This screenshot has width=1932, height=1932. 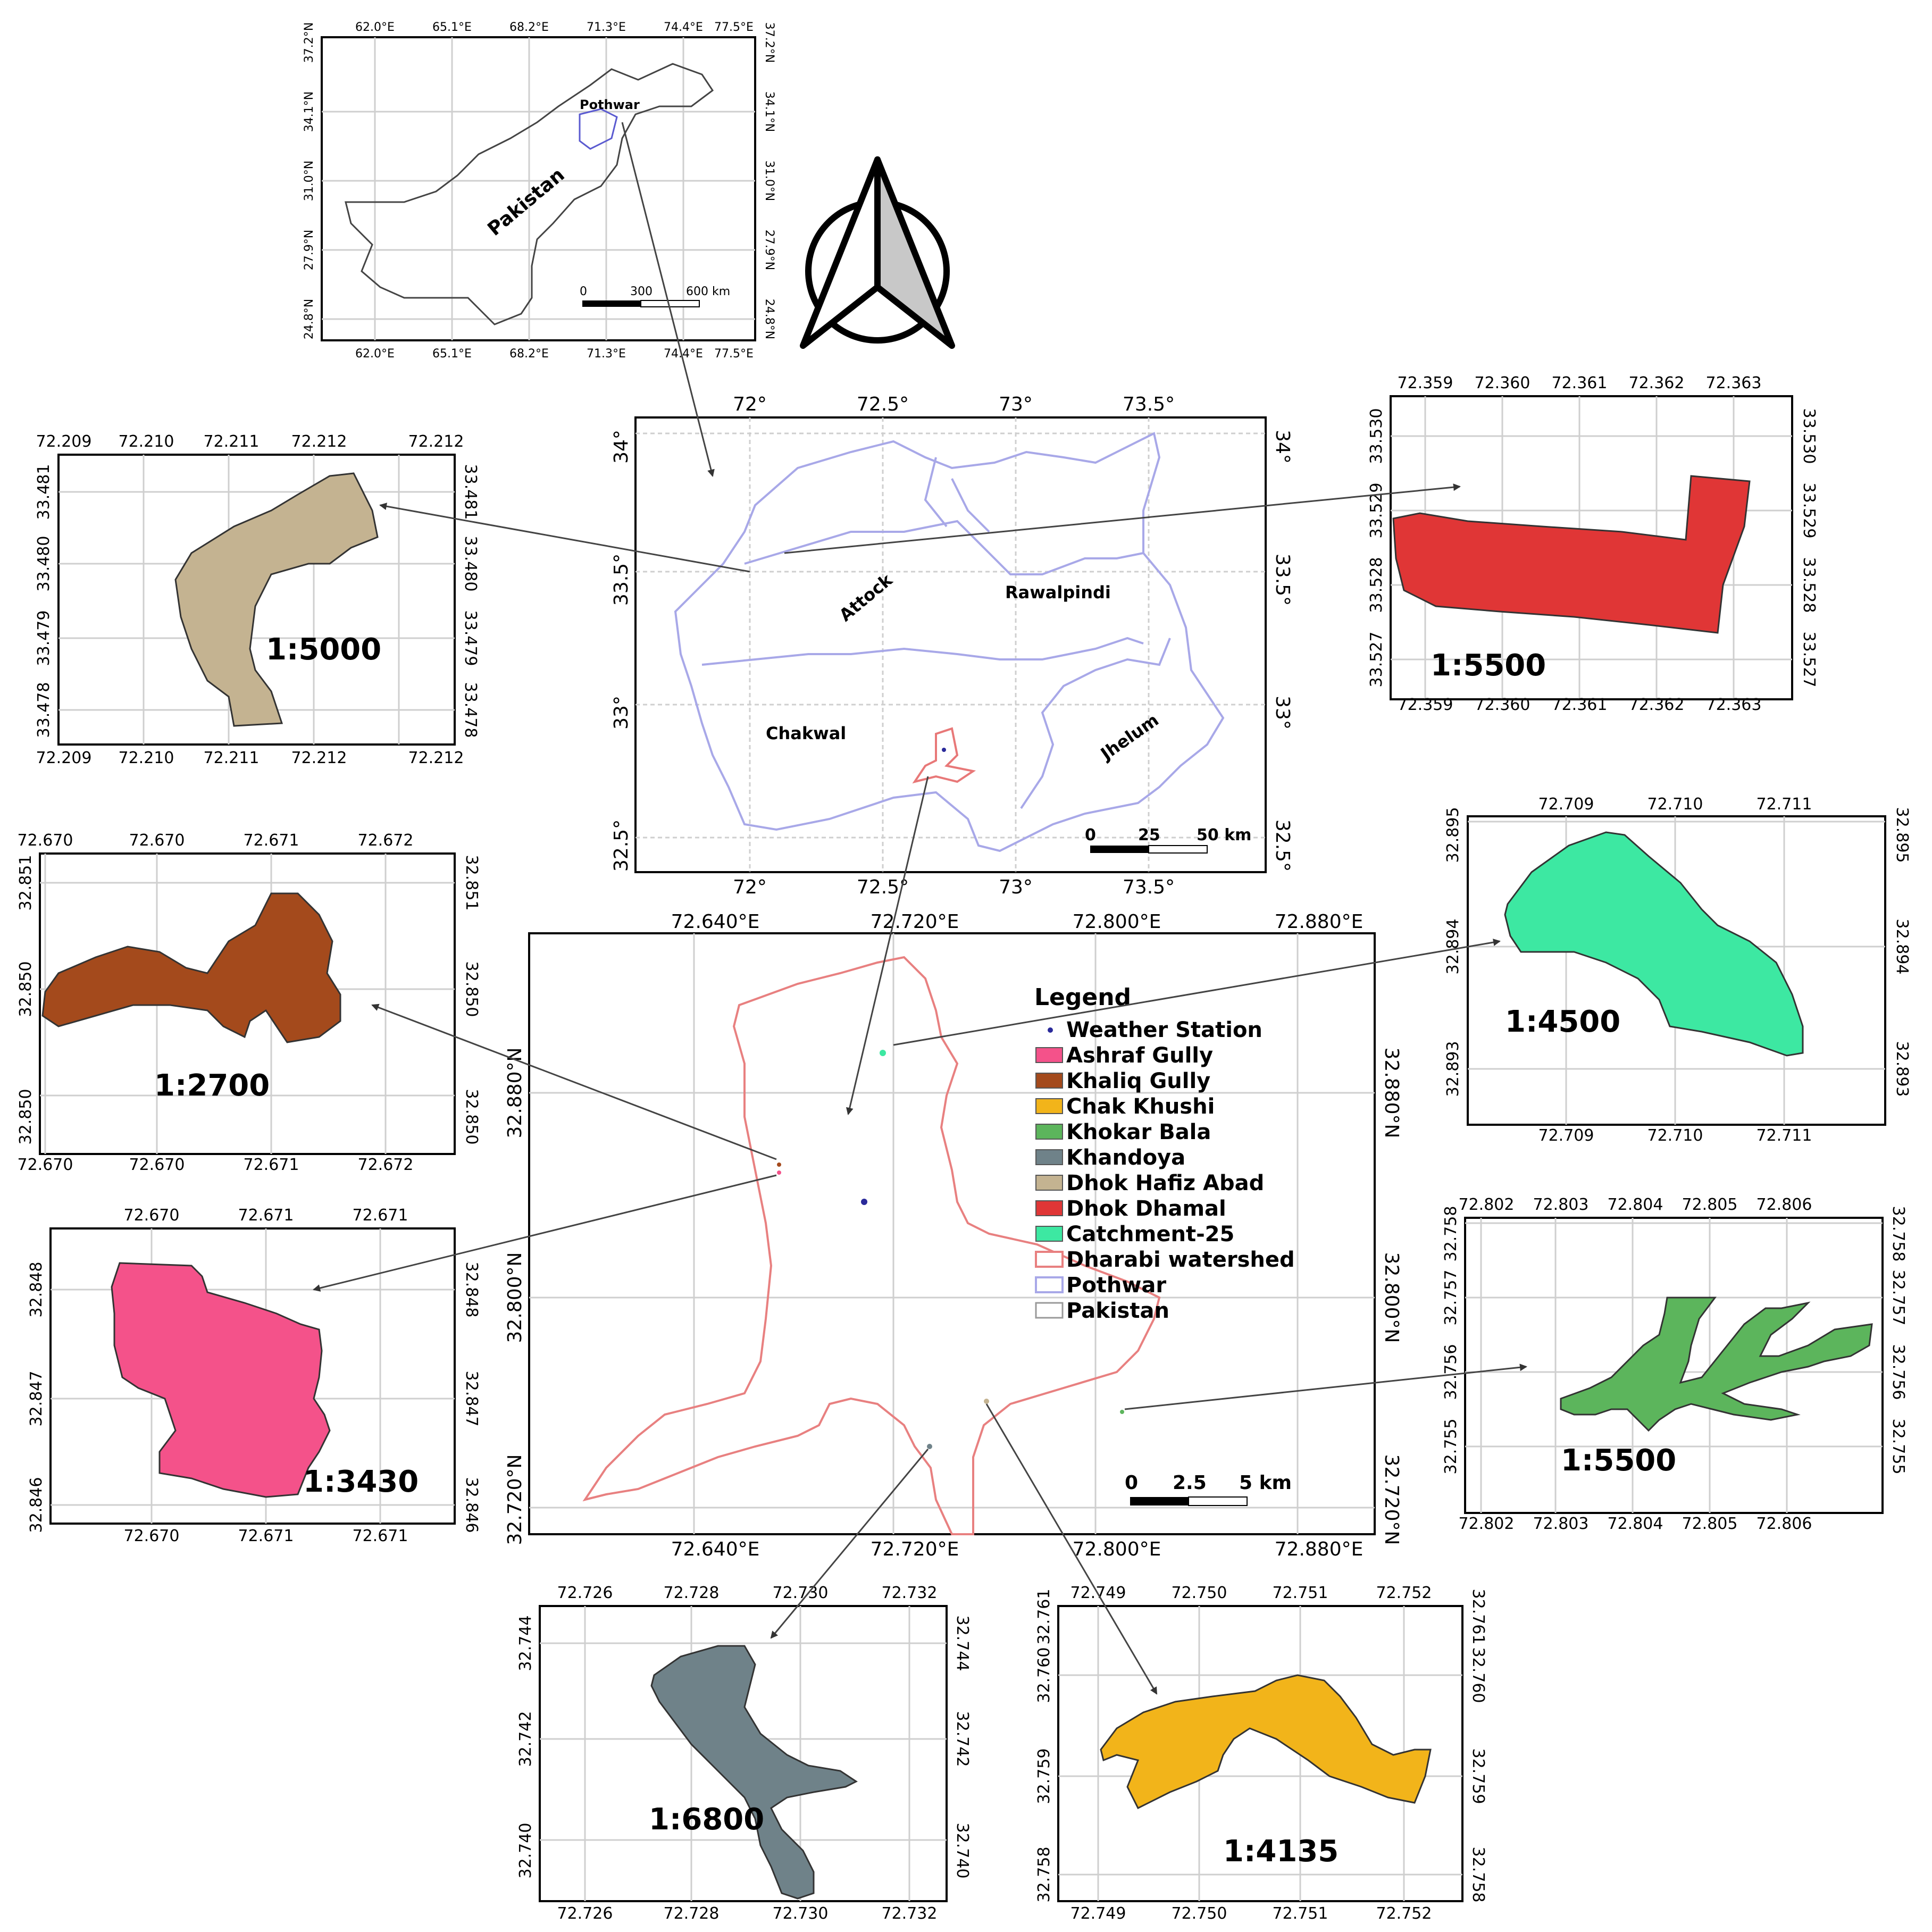 I want to click on pothwar-mini-label: Pothwar, so click(x=610, y=104).